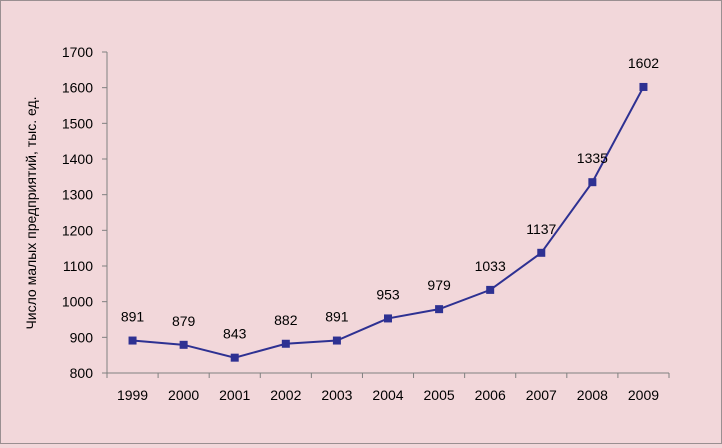 The width and height of the screenshot is (722, 448). Describe the element at coordinates (183, 395) in the screenshot. I see `x-tick-label: 2000` at that location.